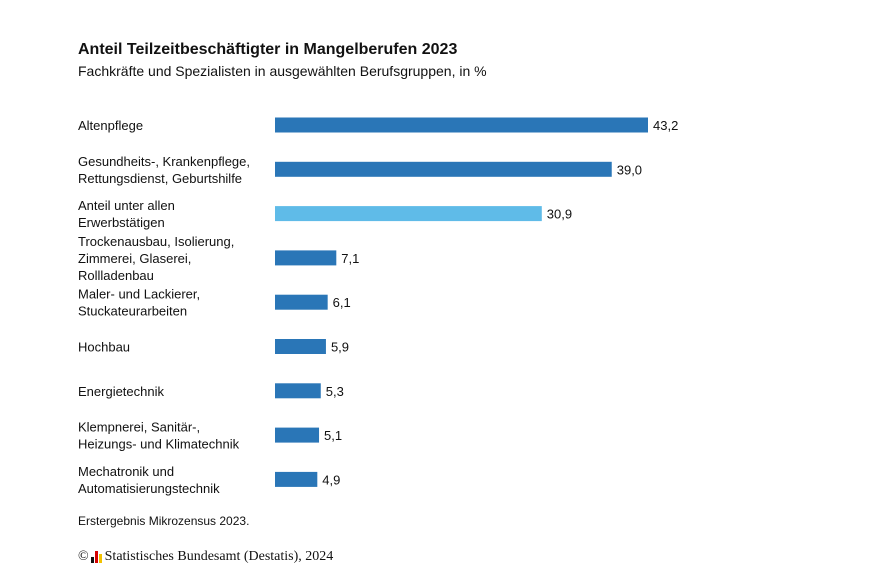 This screenshot has width=870, height=580. Describe the element at coordinates (159, 444) in the screenshot. I see `category-label-7-line-1: Heizungs- und Klimatechnik` at that location.